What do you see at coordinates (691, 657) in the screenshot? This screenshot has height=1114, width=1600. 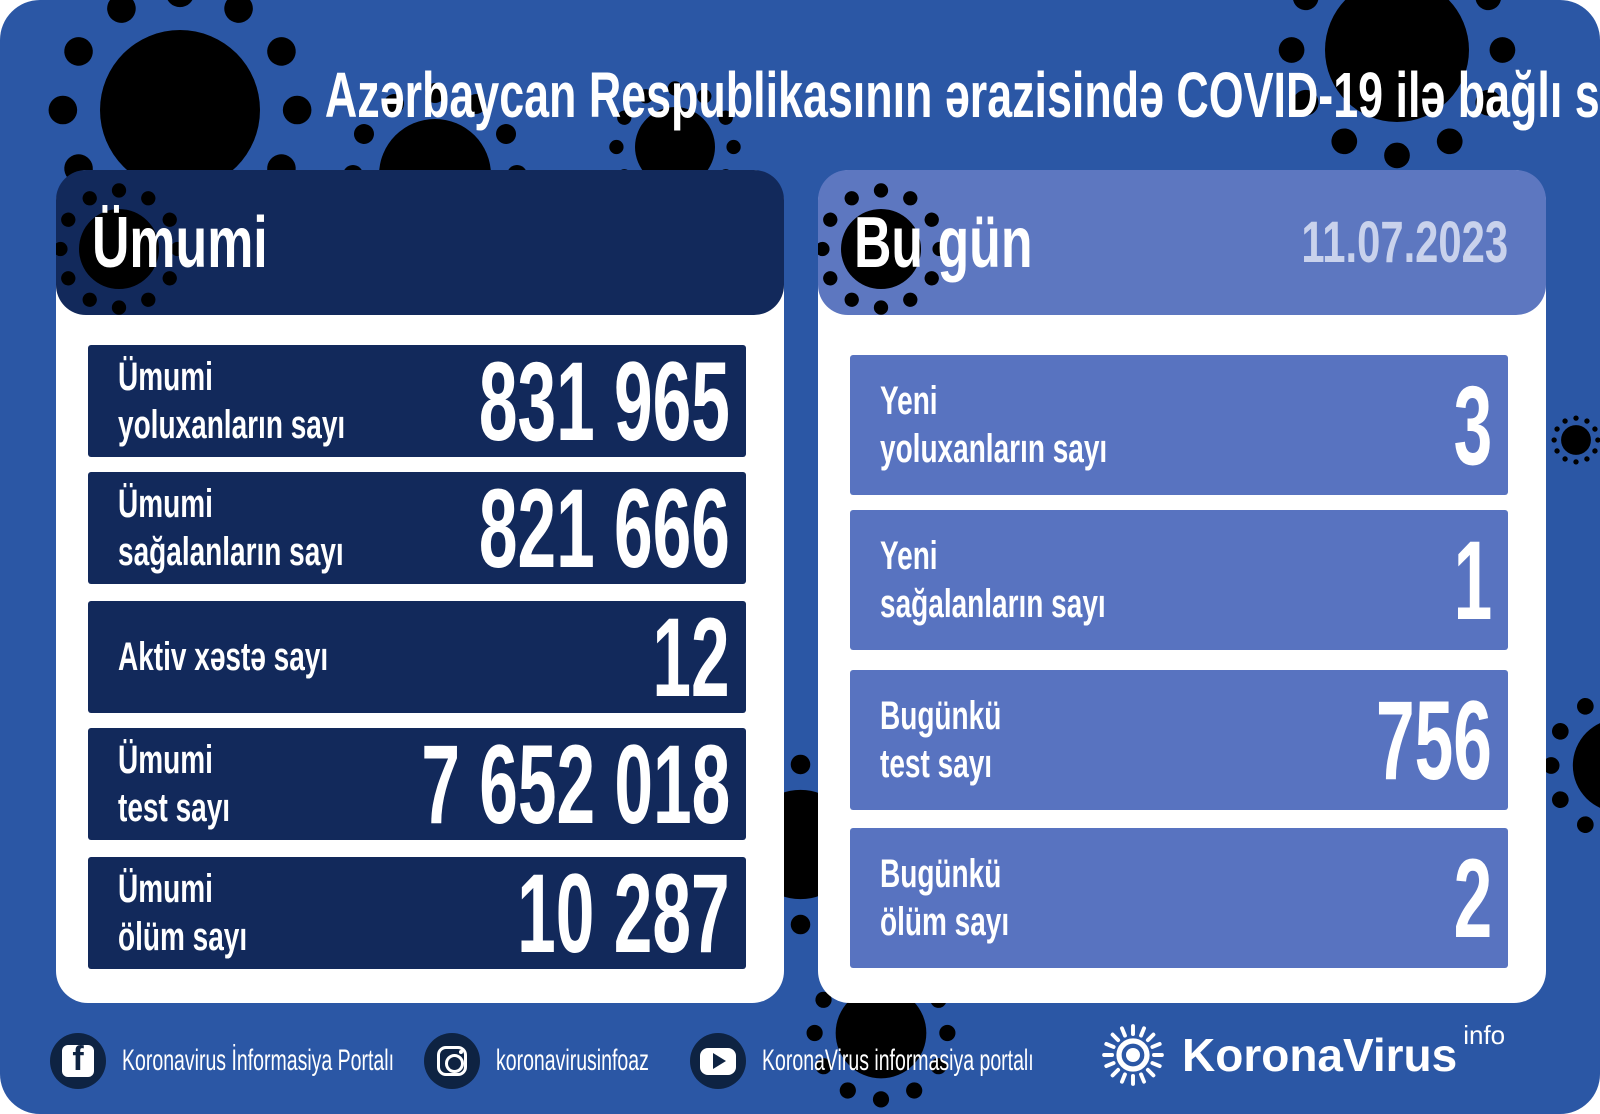 I see `stat-value: 12` at bounding box center [691, 657].